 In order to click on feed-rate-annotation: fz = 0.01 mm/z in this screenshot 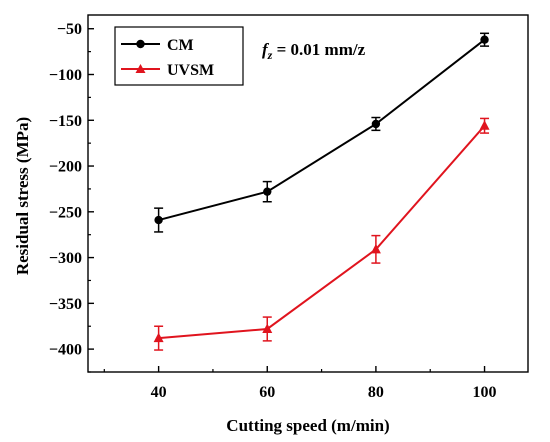, I will do `click(314, 51)`.